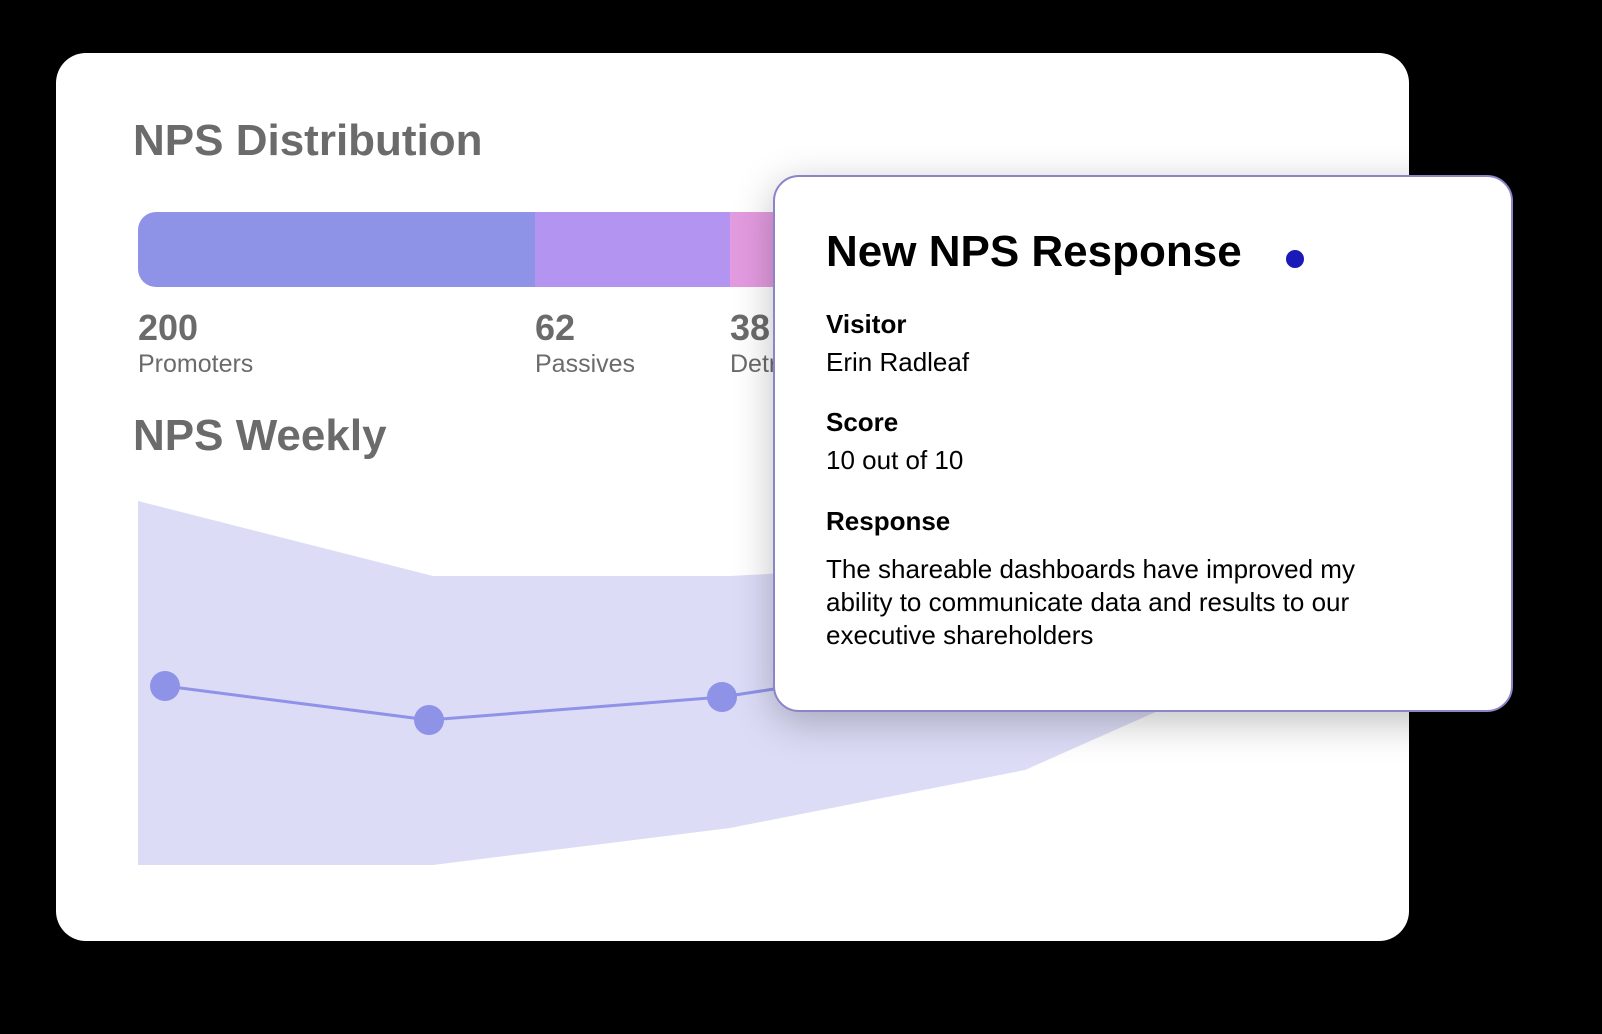 Image resolution: width=1602 pixels, height=1034 pixels. I want to click on field-label: Score, so click(862, 422).